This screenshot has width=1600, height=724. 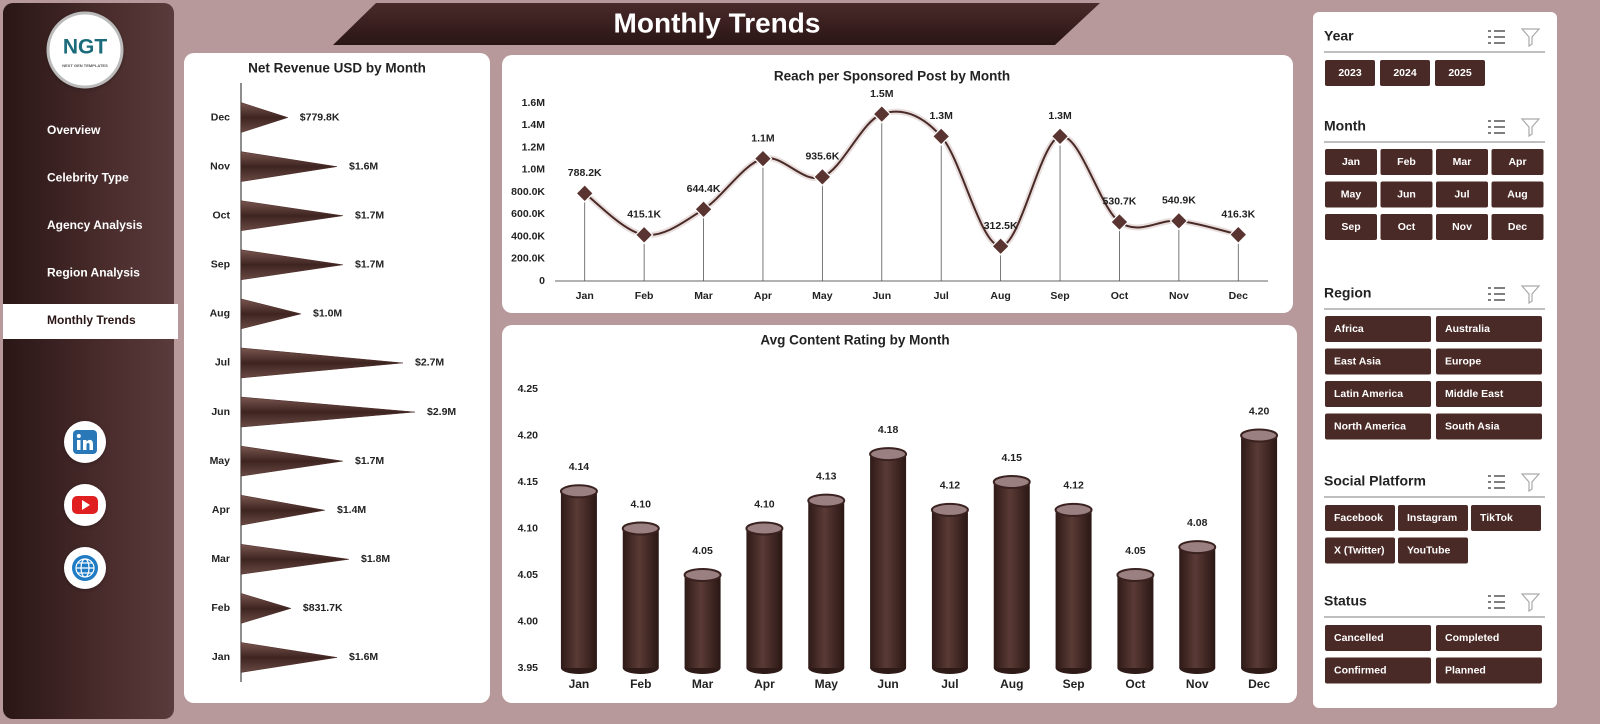 What do you see at coordinates (882, 94) in the screenshot?
I see `data-label: 1.5M` at bounding box center [882, 94].